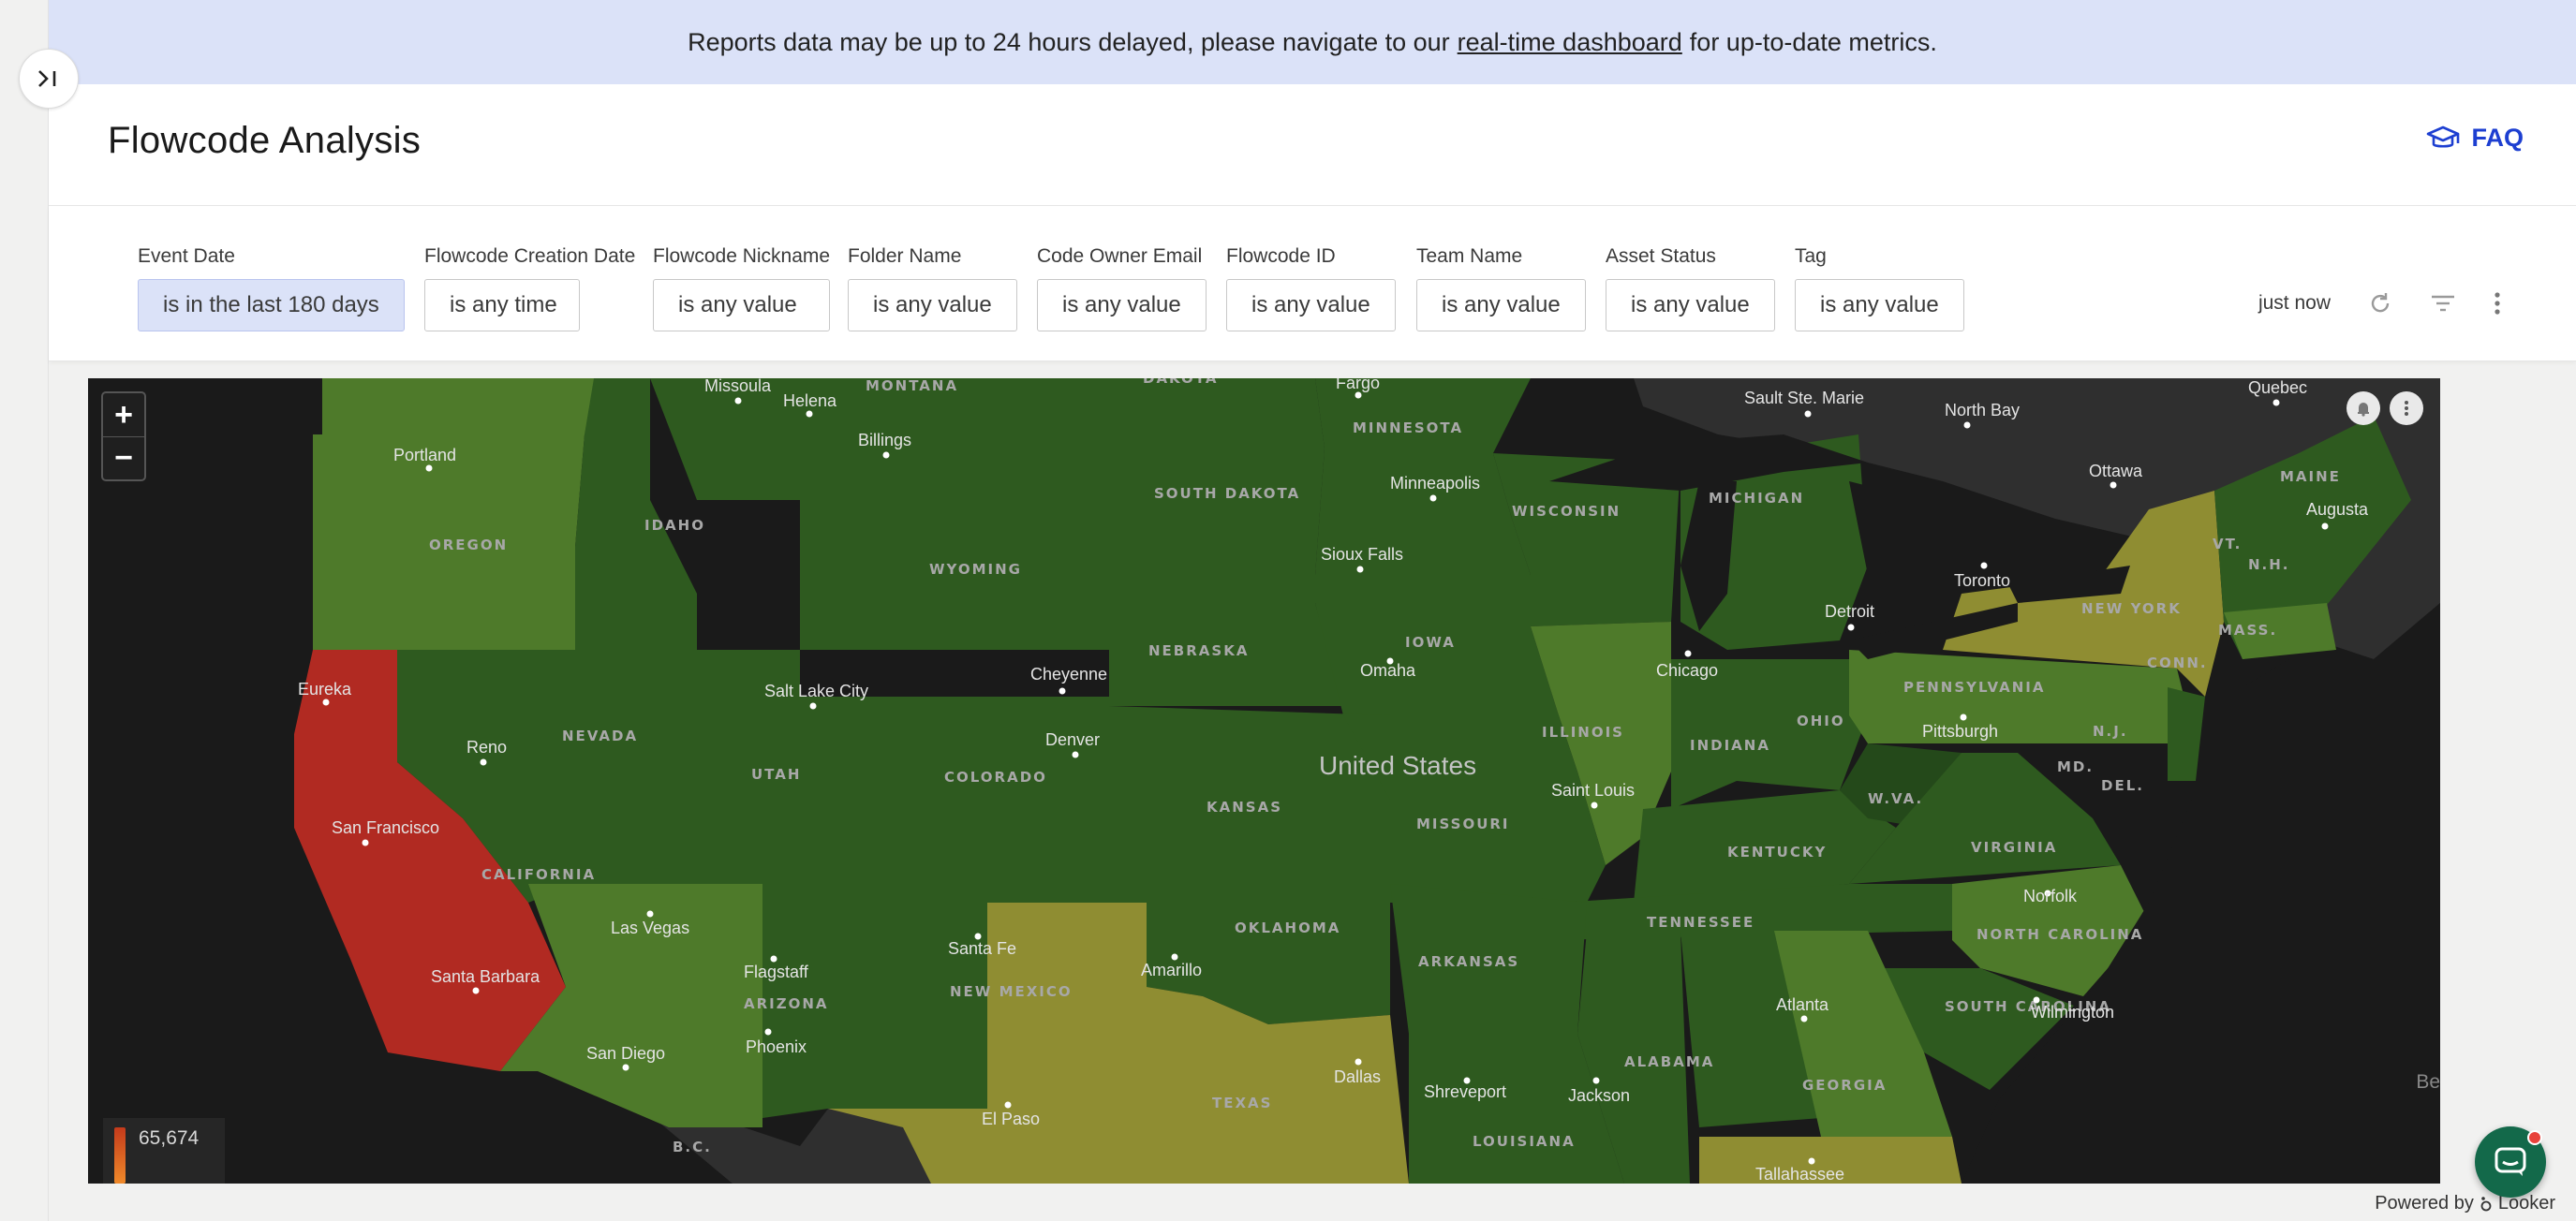 The image size is (2576, 1221). Describe the element at coordinates (1803, 1004) in the screenshot. I see `city-atlanta: Atlanta` at that location.